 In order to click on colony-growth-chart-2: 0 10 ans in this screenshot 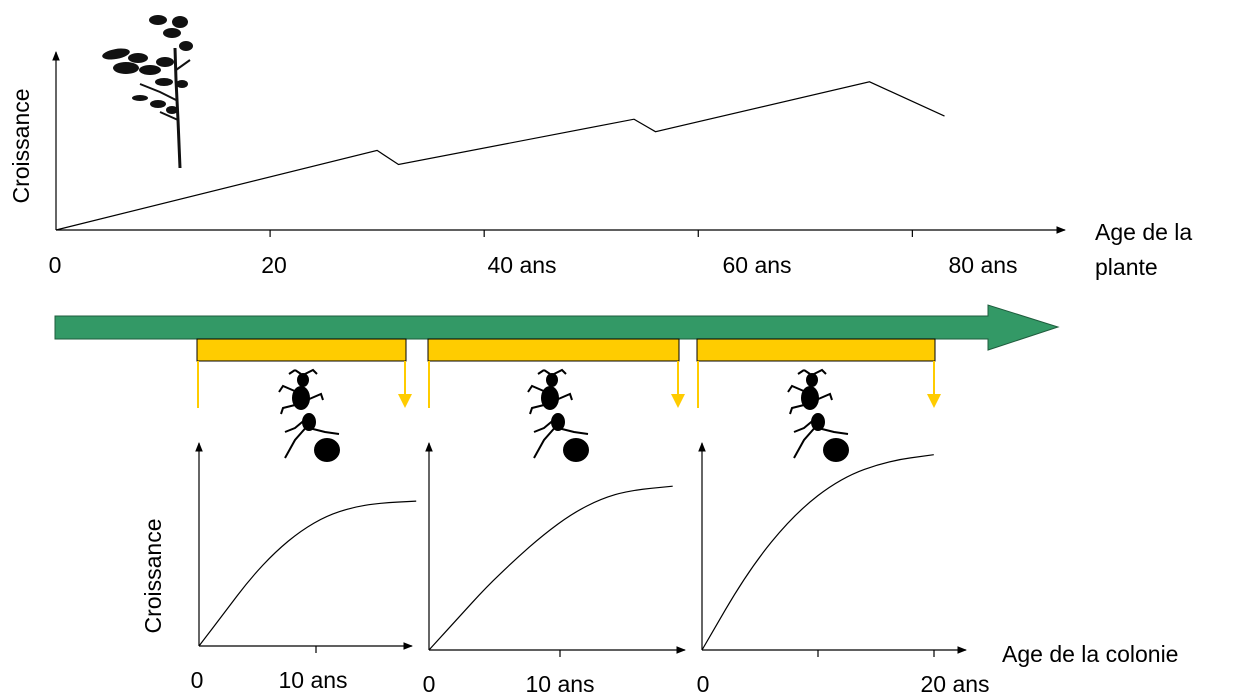, I will do `click(554, 569)`.